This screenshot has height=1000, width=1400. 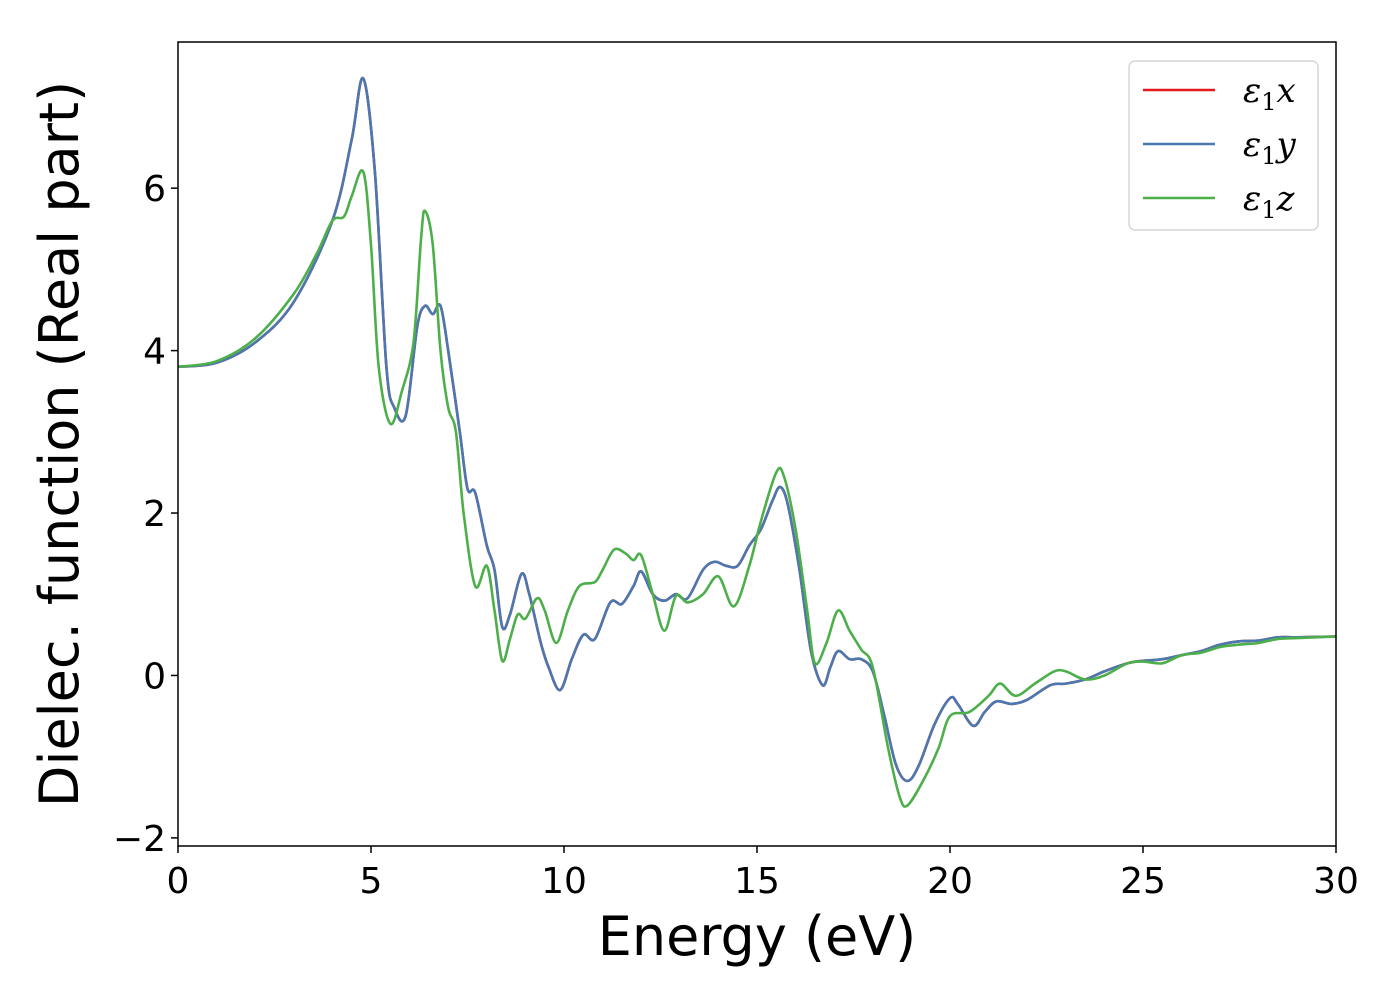 I want to click on y-tick-label: 2, so click(x=154, y=514).